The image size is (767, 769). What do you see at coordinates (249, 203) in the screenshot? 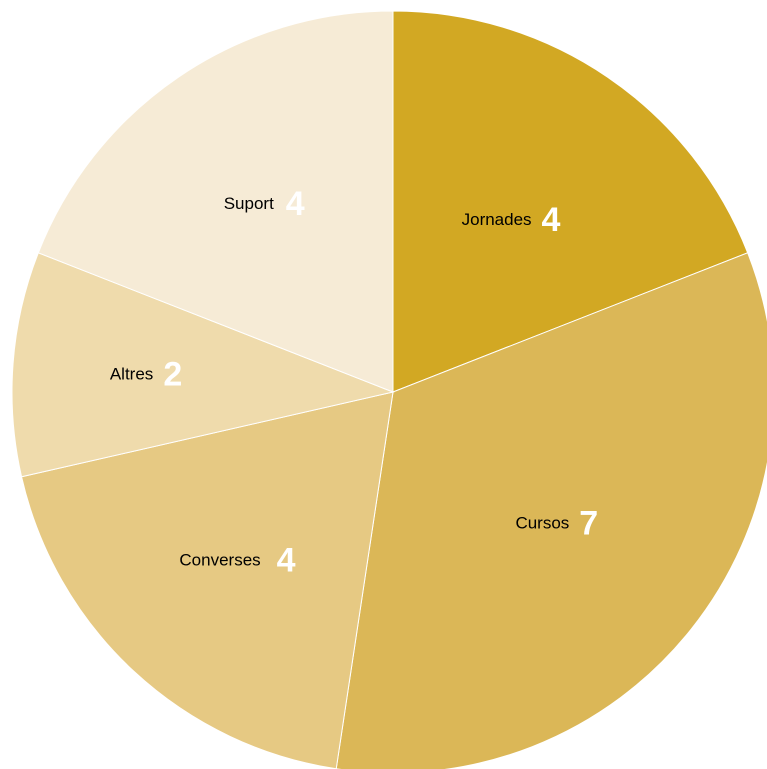
I see `slice-category-label: Suport` at bounding box center [249, 203].